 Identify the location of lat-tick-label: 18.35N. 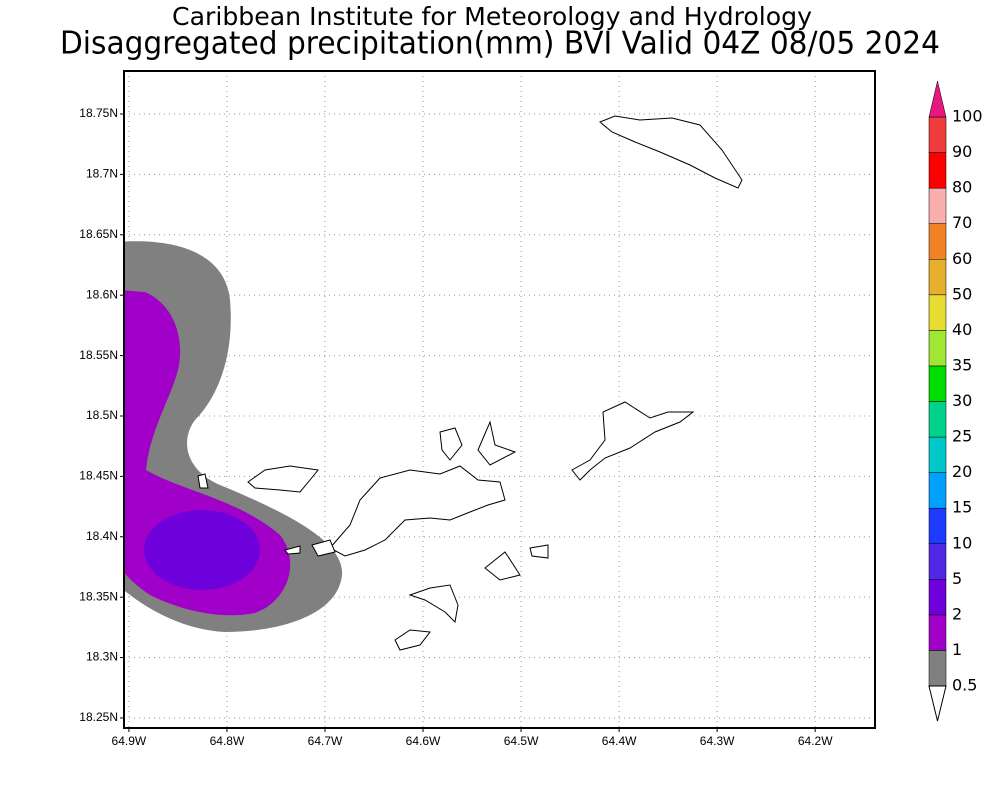
(98, 596).